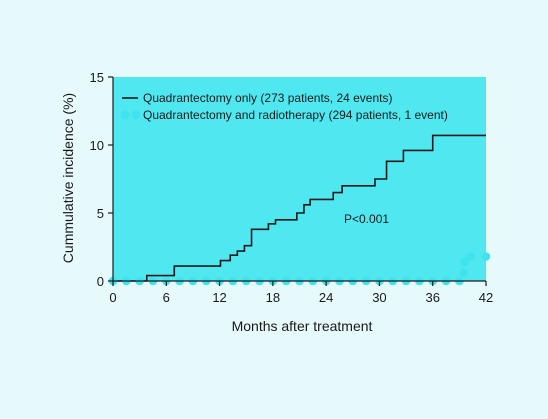 The height and width of the screenshot is (419, 548). I want to click on y-axis-label: Cummulative incidence (%), so click(68, 178).